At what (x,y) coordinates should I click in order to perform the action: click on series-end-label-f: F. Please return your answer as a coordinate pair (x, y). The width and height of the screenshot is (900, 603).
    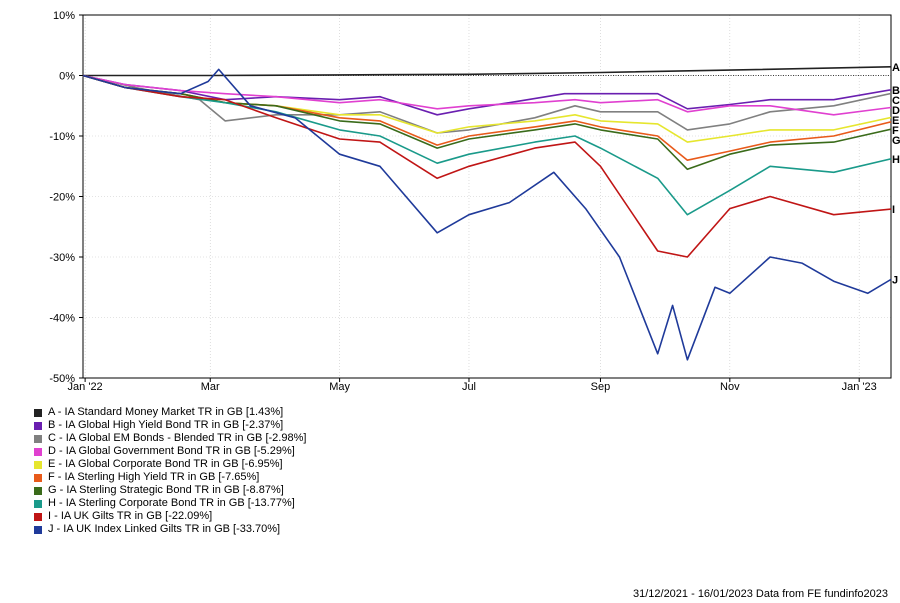
    Looking at the image, I should click on (895, 131).